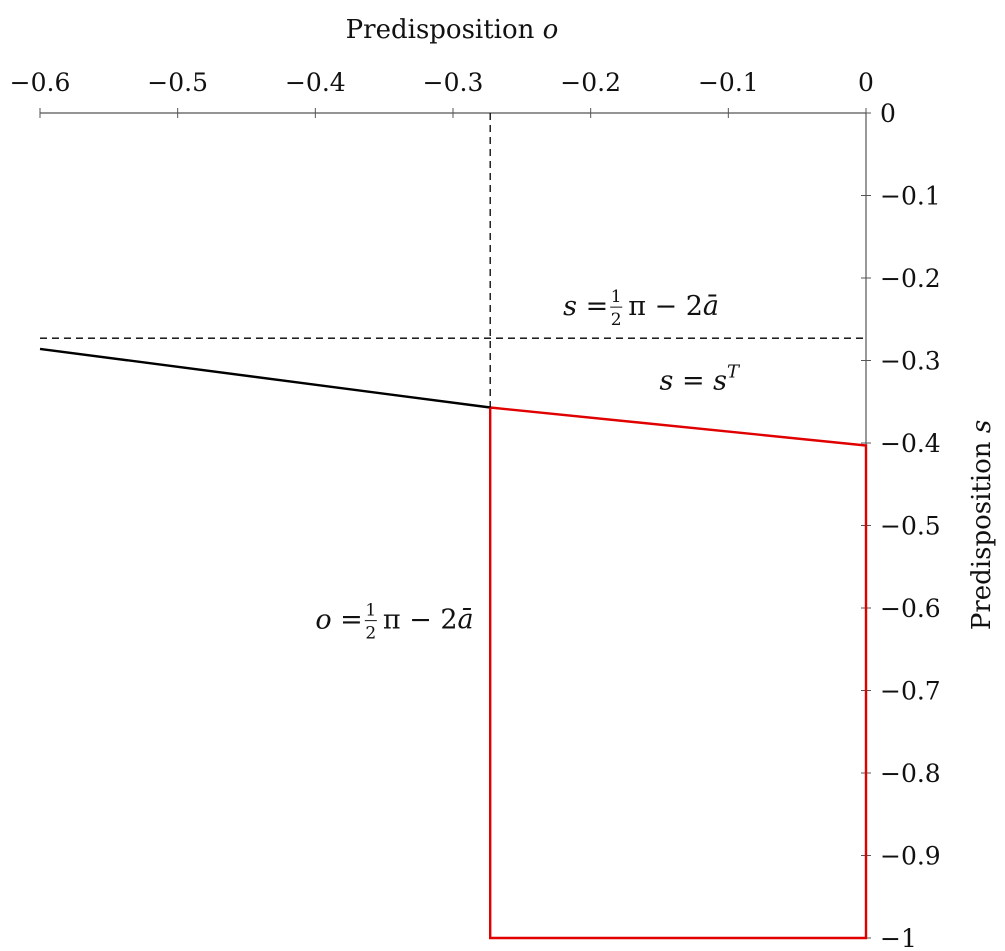 The image size is (1005, 951). I want to click on x-tick-label: −0.5, so click(177, 82).